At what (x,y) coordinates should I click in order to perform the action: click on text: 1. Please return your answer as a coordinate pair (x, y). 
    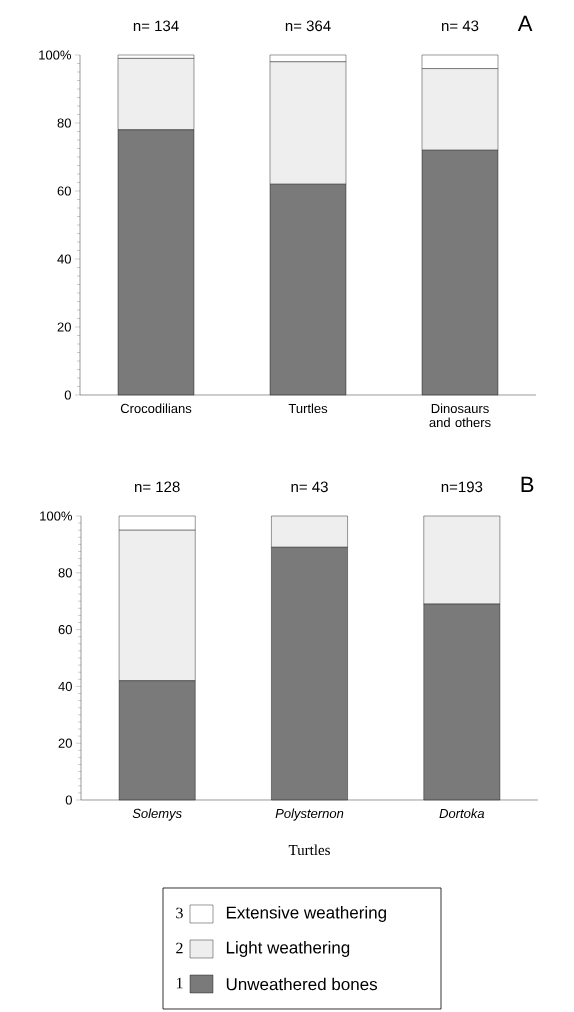
    Looking at the image, I should click on (179, 983).